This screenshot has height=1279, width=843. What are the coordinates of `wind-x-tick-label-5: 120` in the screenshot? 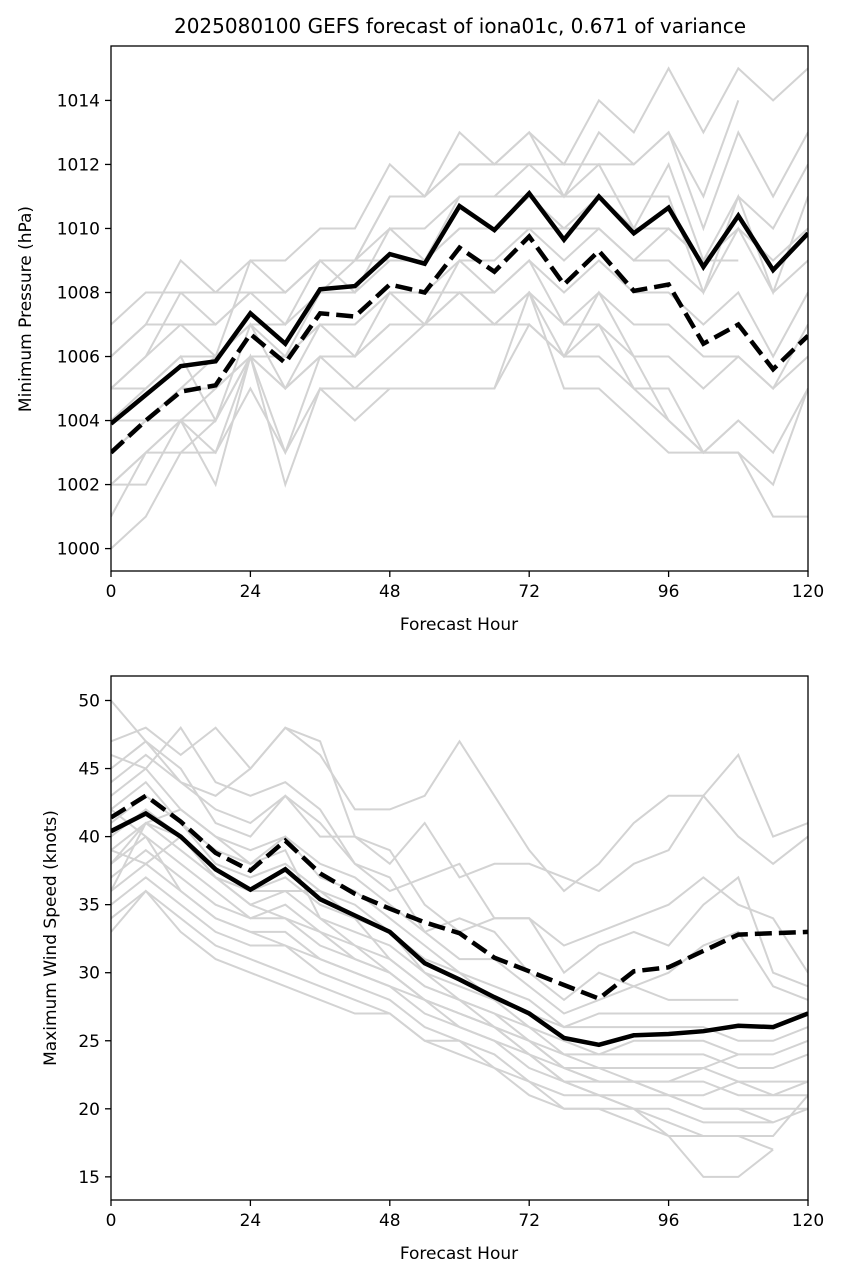 It's located at (808, 1221).